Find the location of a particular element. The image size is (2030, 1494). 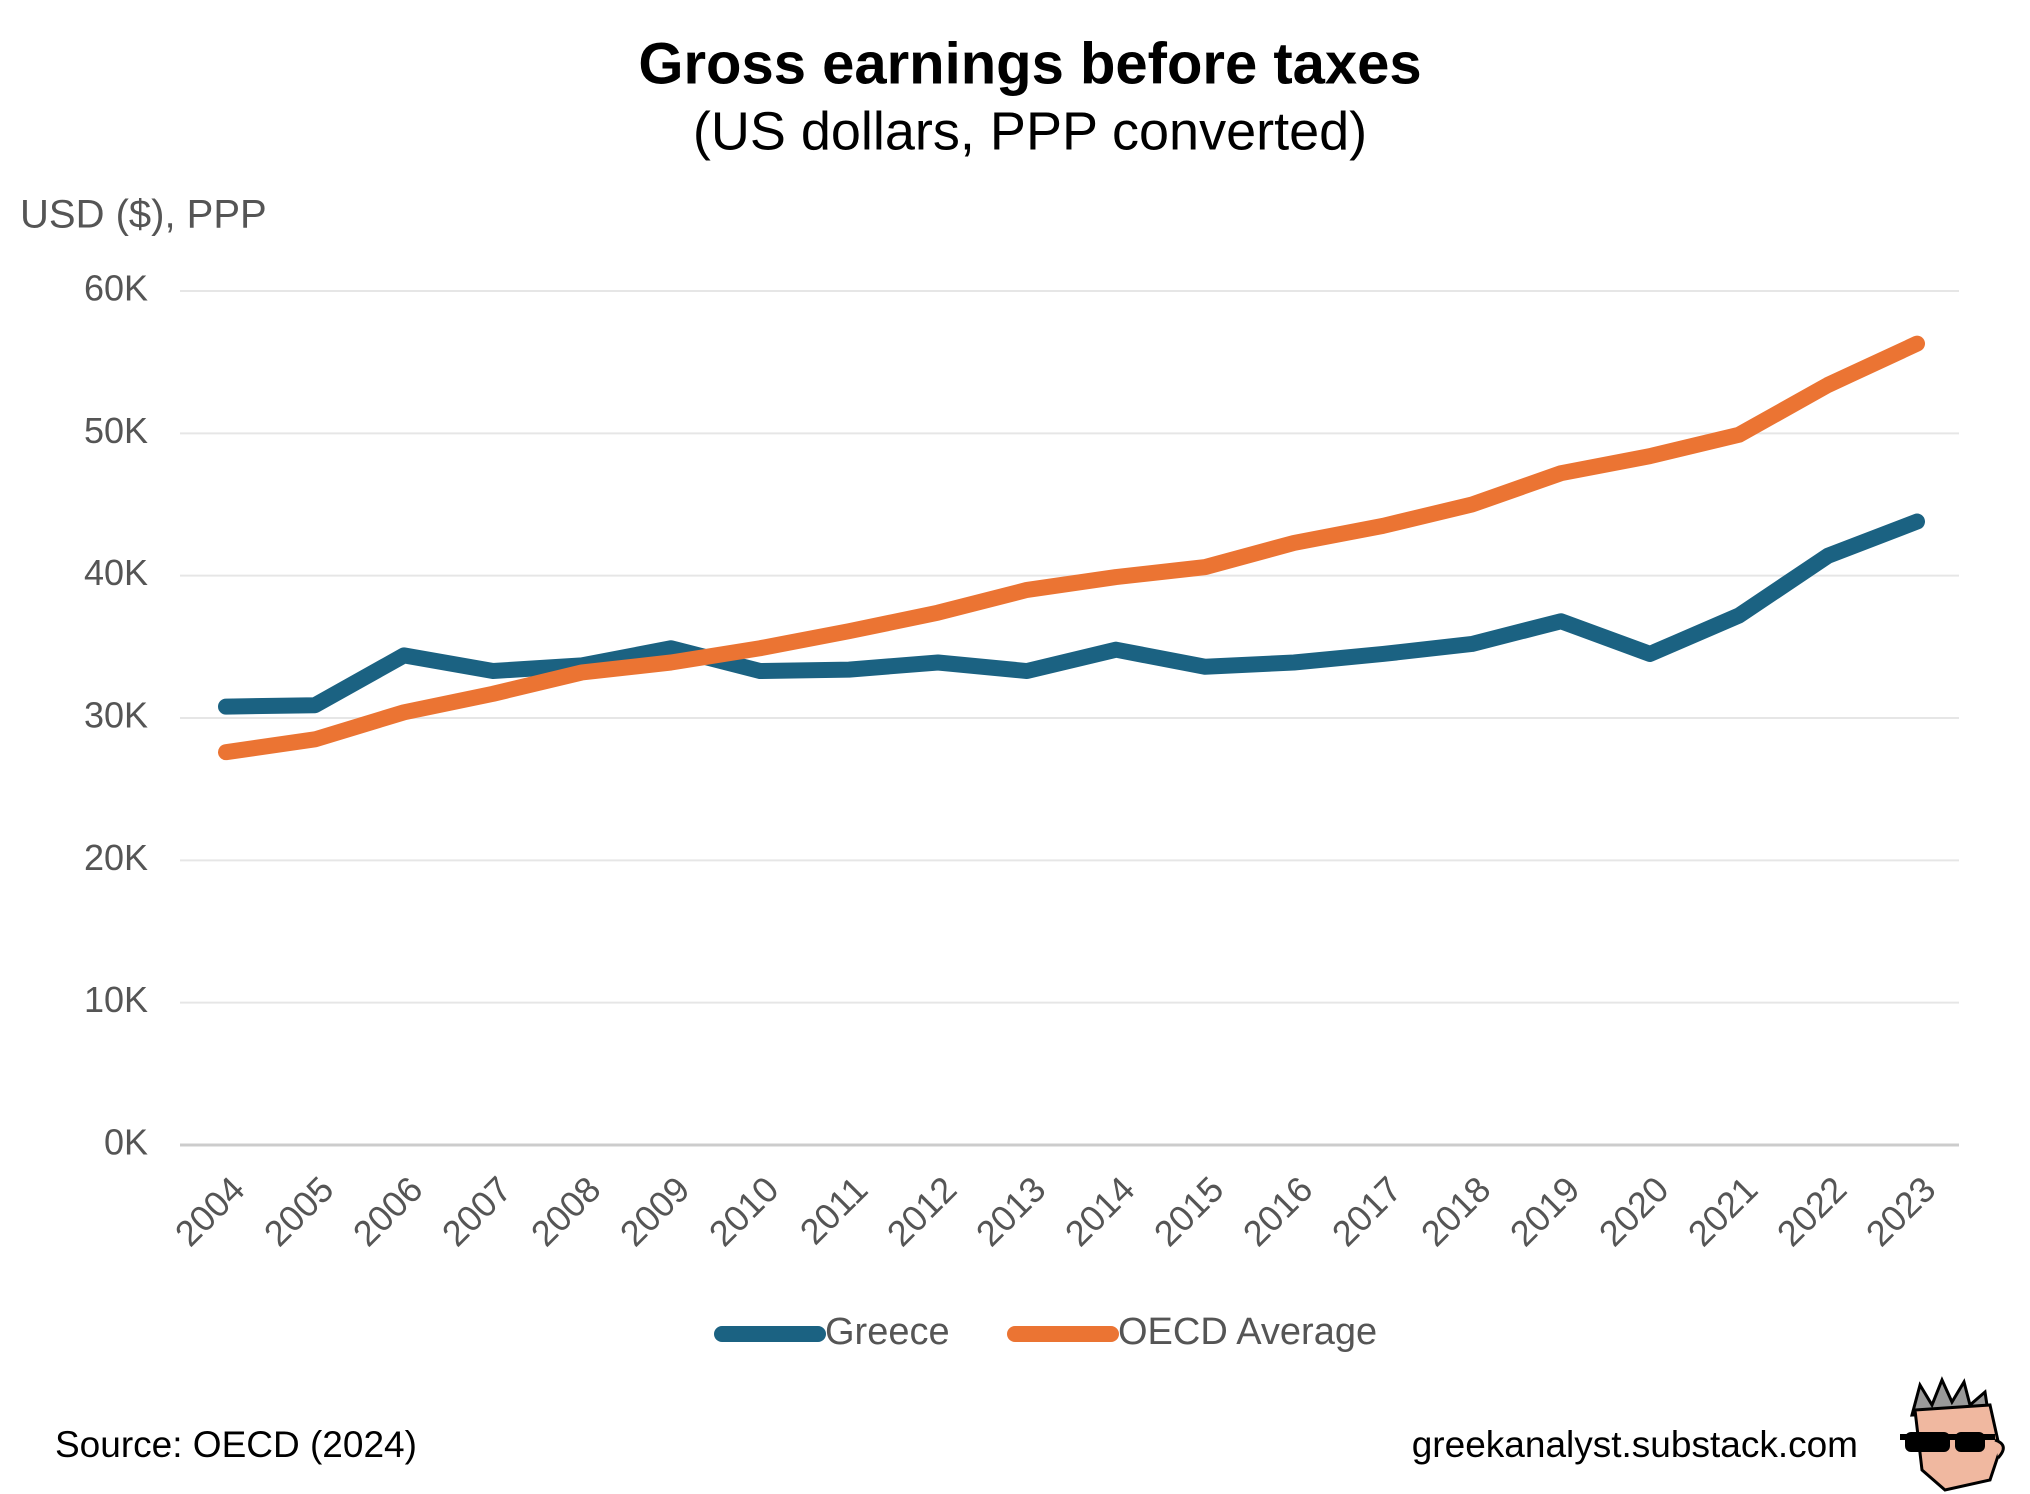

y-tick-label: 30K is located at coordinates (116, 715).